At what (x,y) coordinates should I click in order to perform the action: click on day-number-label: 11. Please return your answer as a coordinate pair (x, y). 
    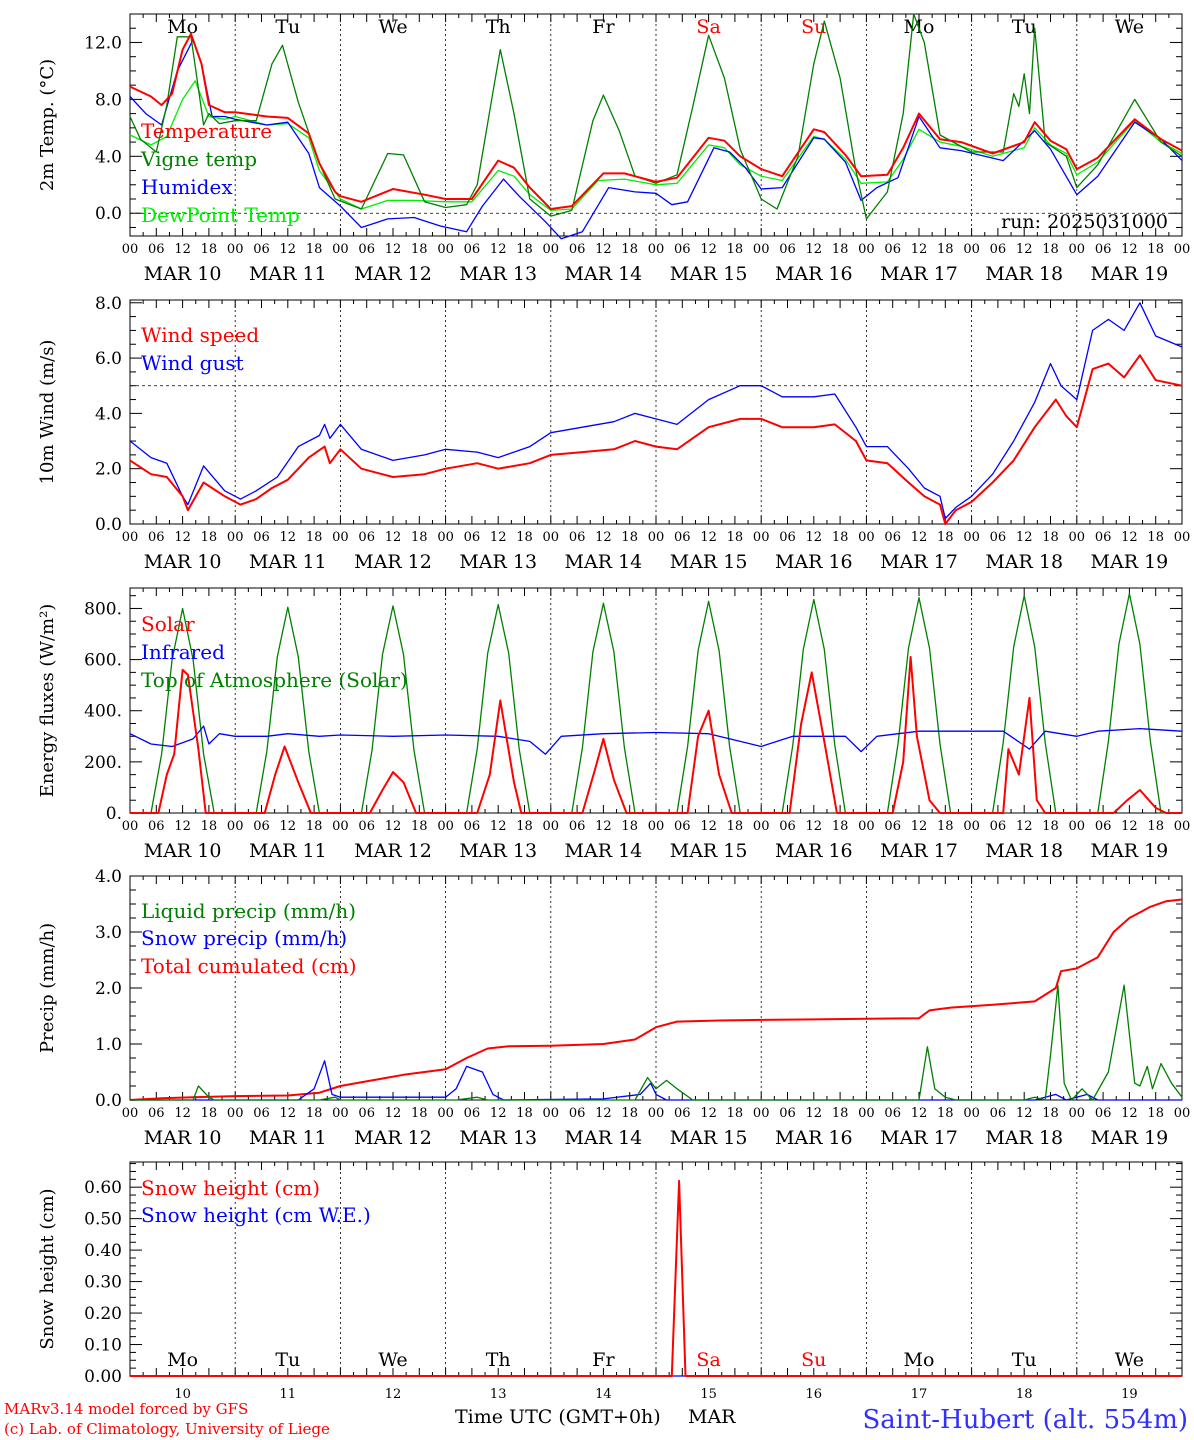
    Looking at the image, I should click on (288, 1394).